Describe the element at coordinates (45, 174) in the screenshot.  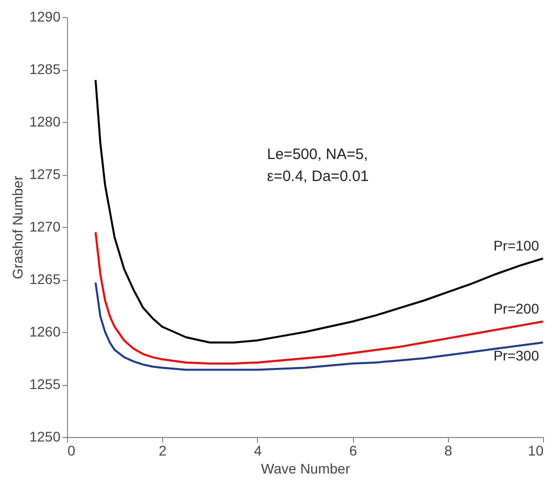
I see `y-tick-label: 1275` at that location.